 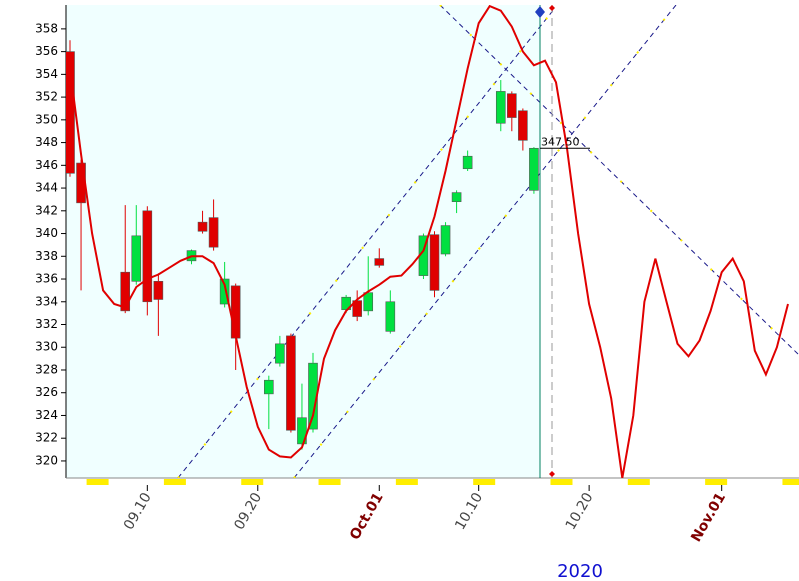 I want to click on x-tick-label: Oct.01, so click(x=367, y=516).